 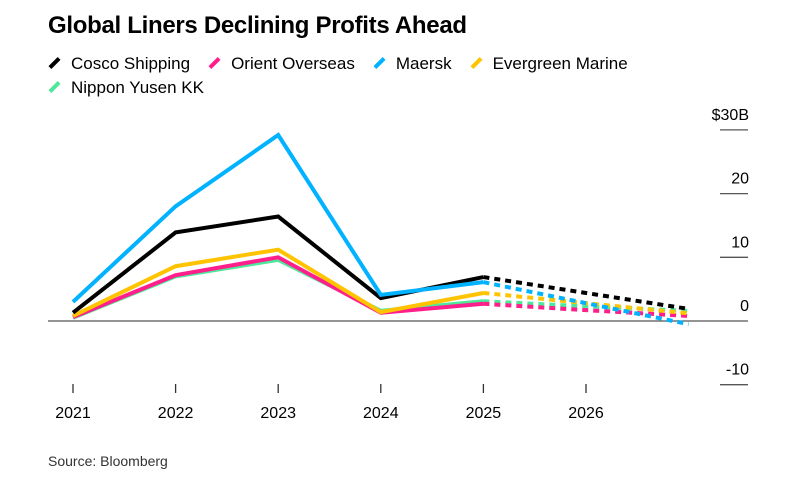 I want to click on series-forecast-orient-overseas, so click(x=586, y=309).